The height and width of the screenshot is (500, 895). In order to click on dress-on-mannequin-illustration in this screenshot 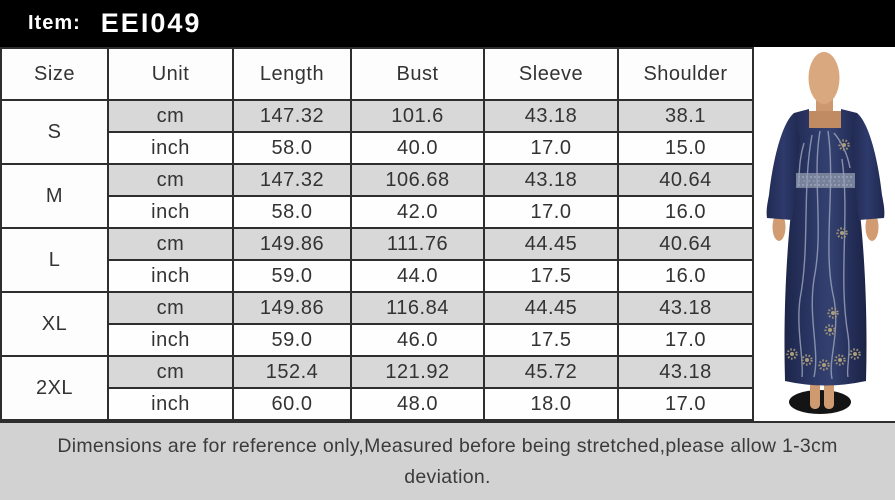, I will do `click(825, 233)`.